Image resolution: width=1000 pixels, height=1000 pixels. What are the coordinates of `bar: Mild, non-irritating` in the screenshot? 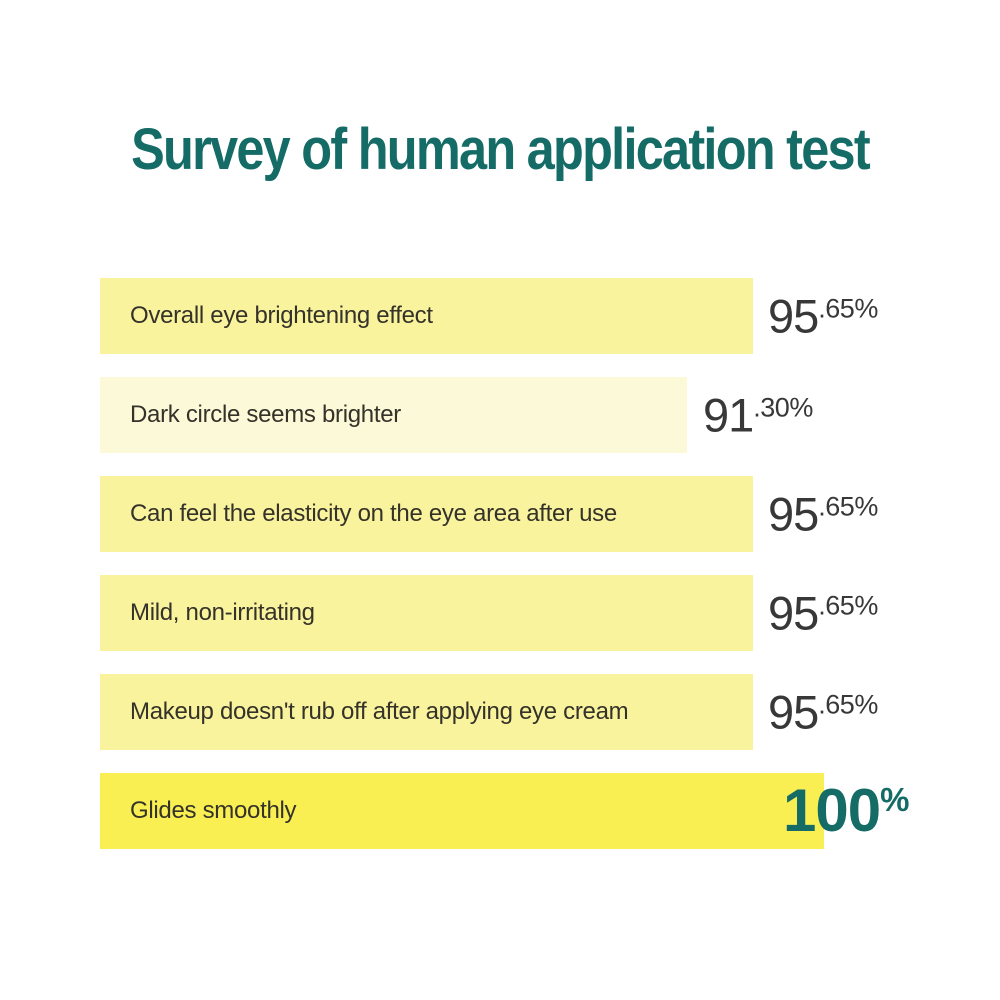 It's located at (426, 613).